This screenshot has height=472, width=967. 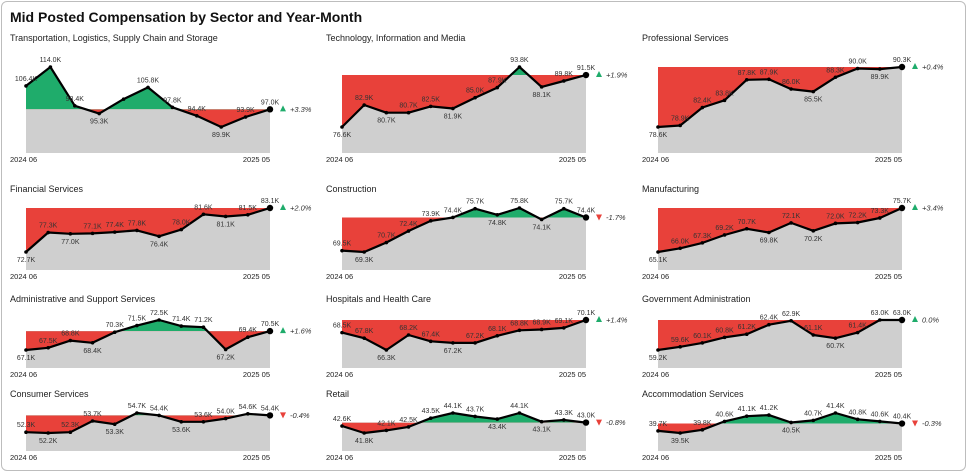 What do you see at coordinates (519, 60) in the screenshot?
I see `data-label: 93.8K` at bounding box center [519, 60].